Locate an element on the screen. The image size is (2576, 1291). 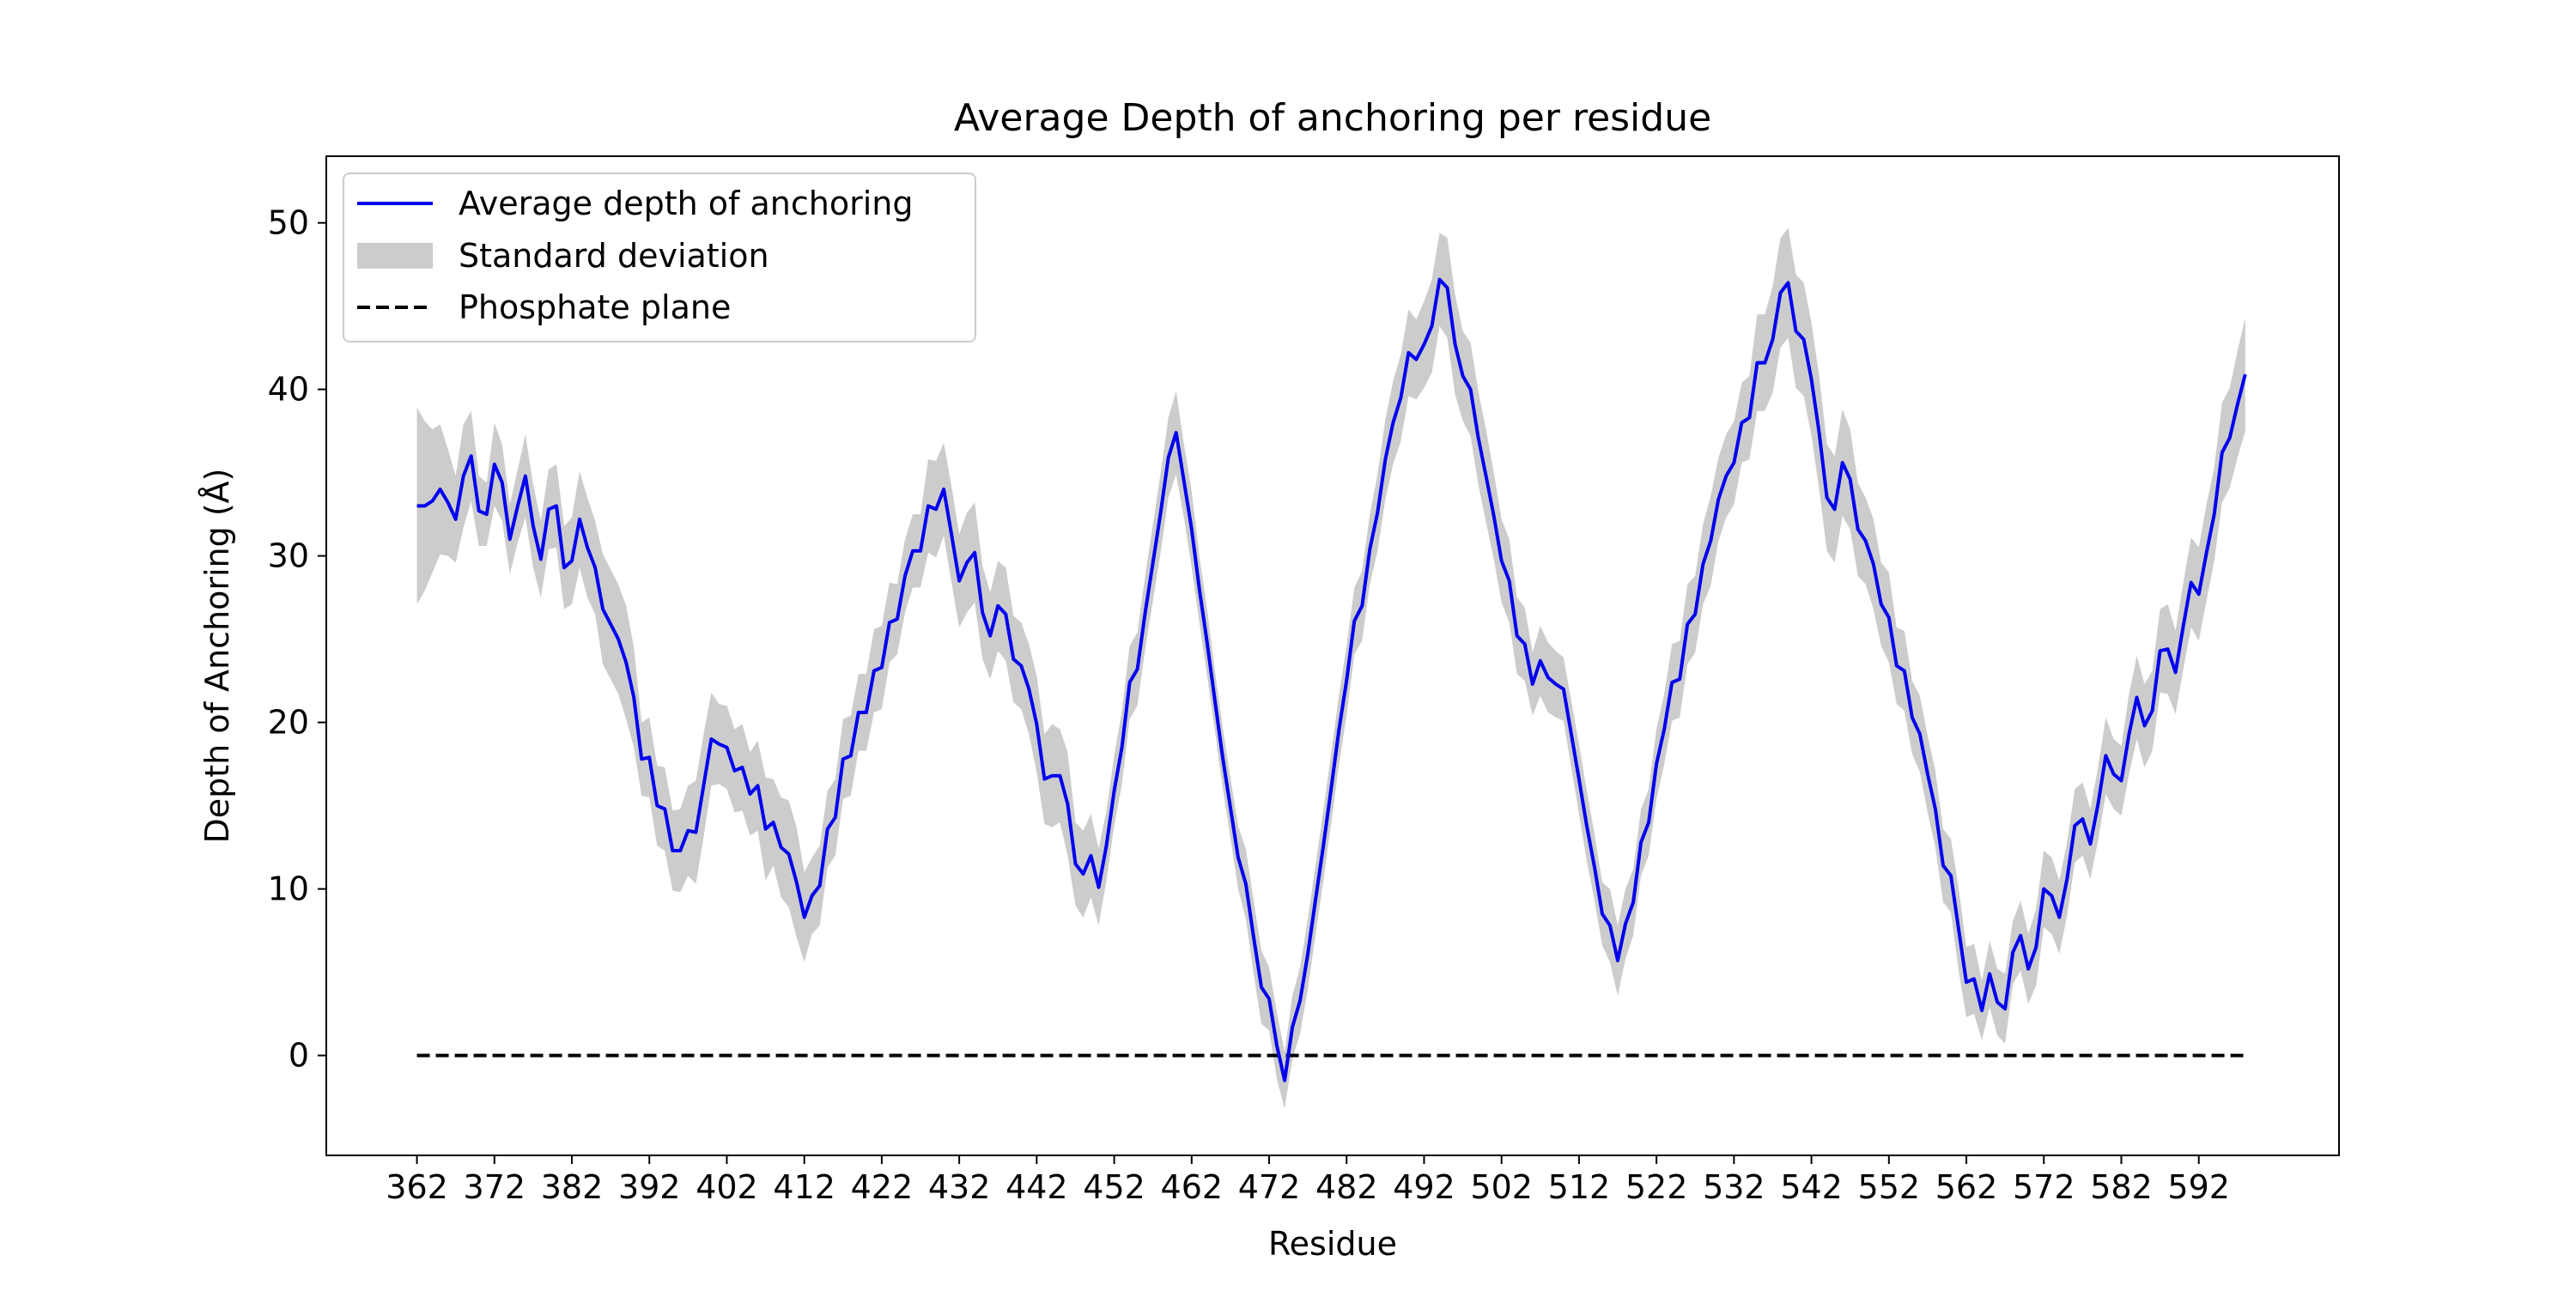
x-tick-label: 582 is located at coordinates (2121, 1187).